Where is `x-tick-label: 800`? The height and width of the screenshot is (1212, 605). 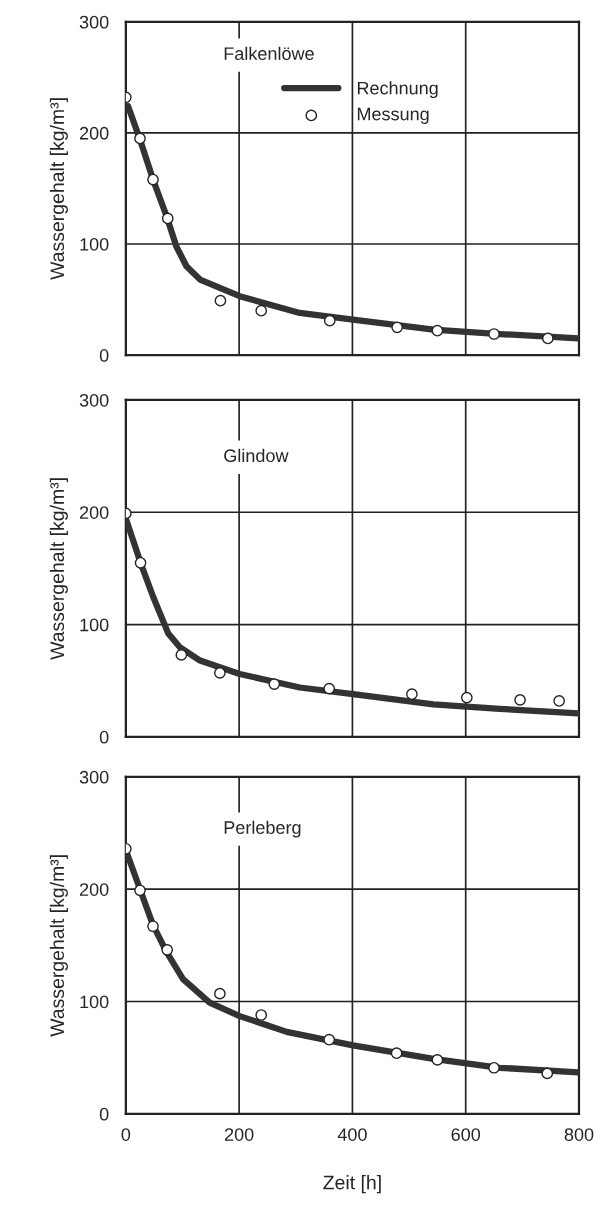 x-tick-label: 800 is located at coordinates (579, 1134).